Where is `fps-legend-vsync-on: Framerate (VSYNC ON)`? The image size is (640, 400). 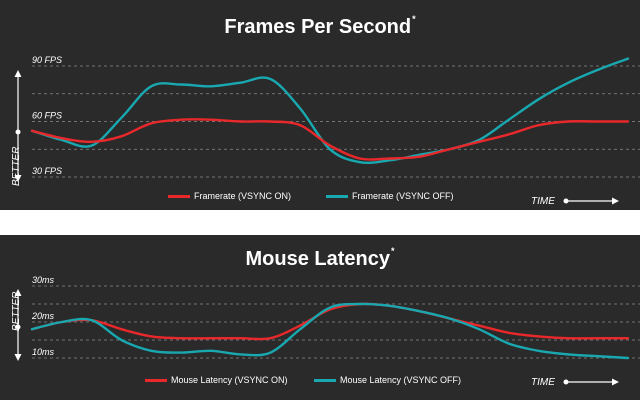 fps-legend-vsync-on: Framerate (VSYNC ON) is located at coordinates (229, 196).